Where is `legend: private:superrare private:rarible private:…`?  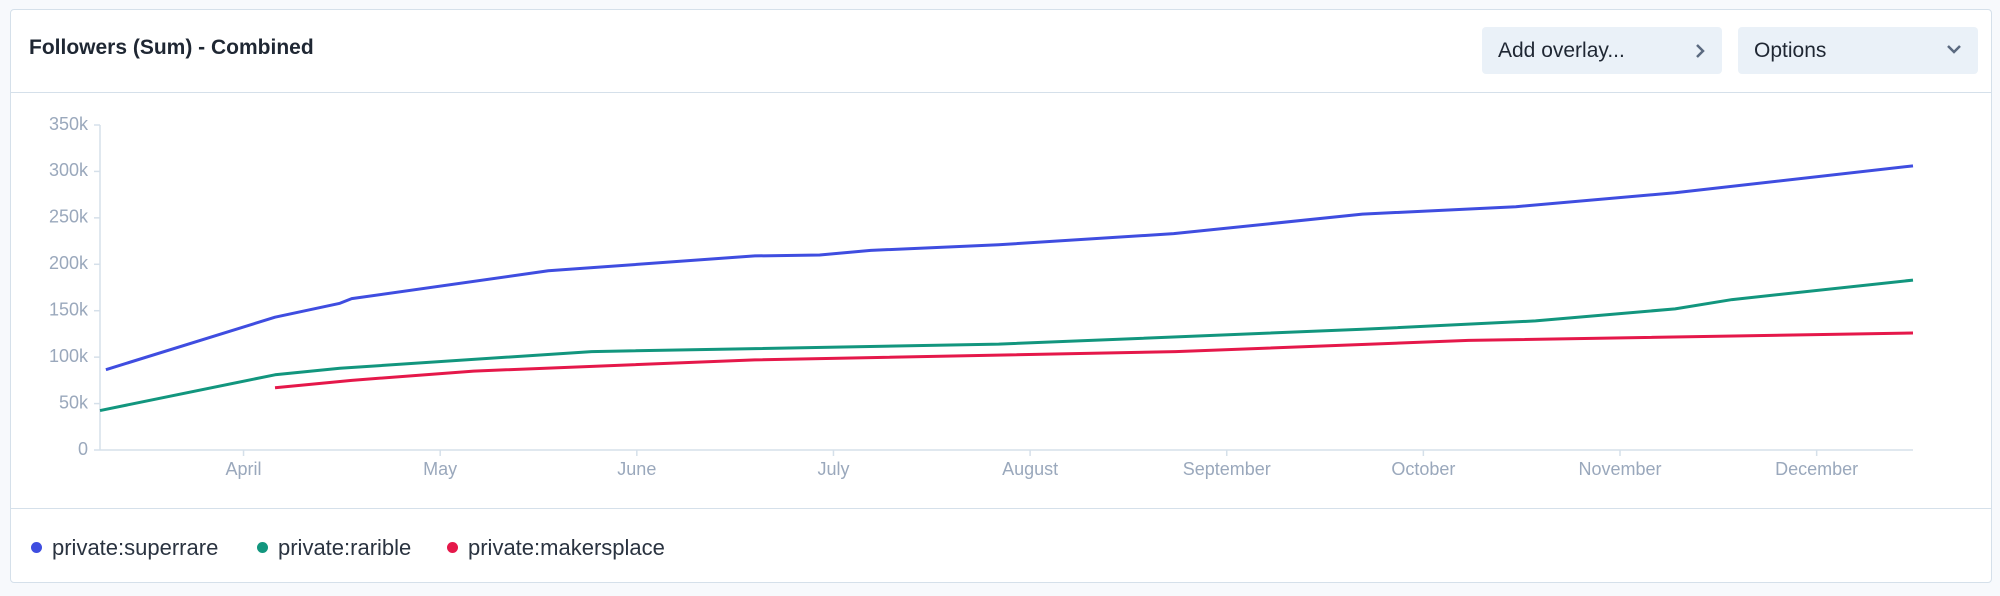
legend: private:superrare private:rarible private:… is located at coordinates (1001, 545).